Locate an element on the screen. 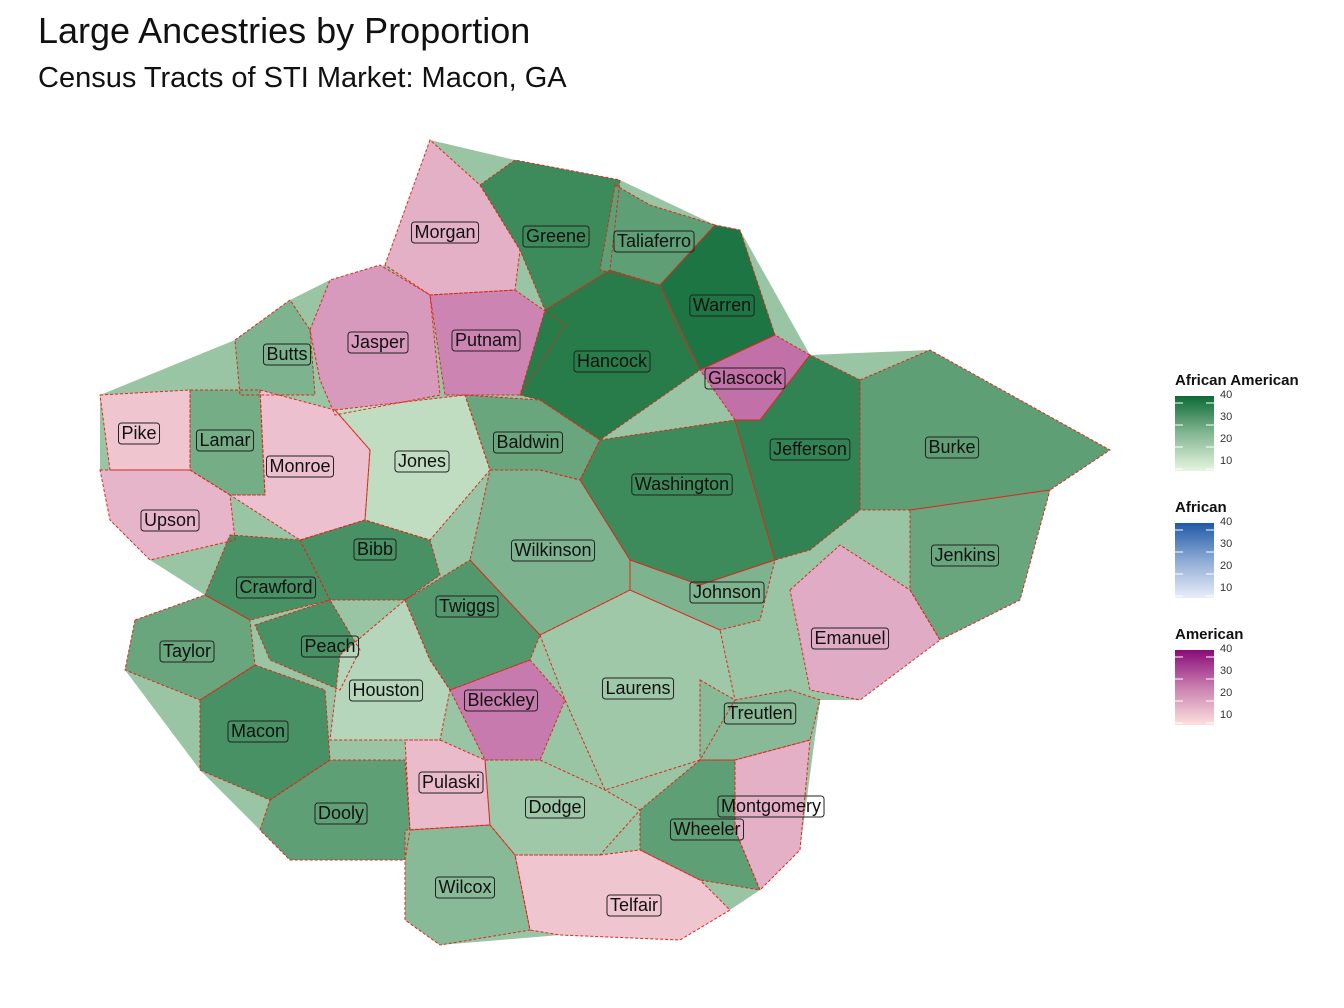 The width and height of the screenshot is (1344, 1008). county-label: Lamar is located at coordinates (225, 440).